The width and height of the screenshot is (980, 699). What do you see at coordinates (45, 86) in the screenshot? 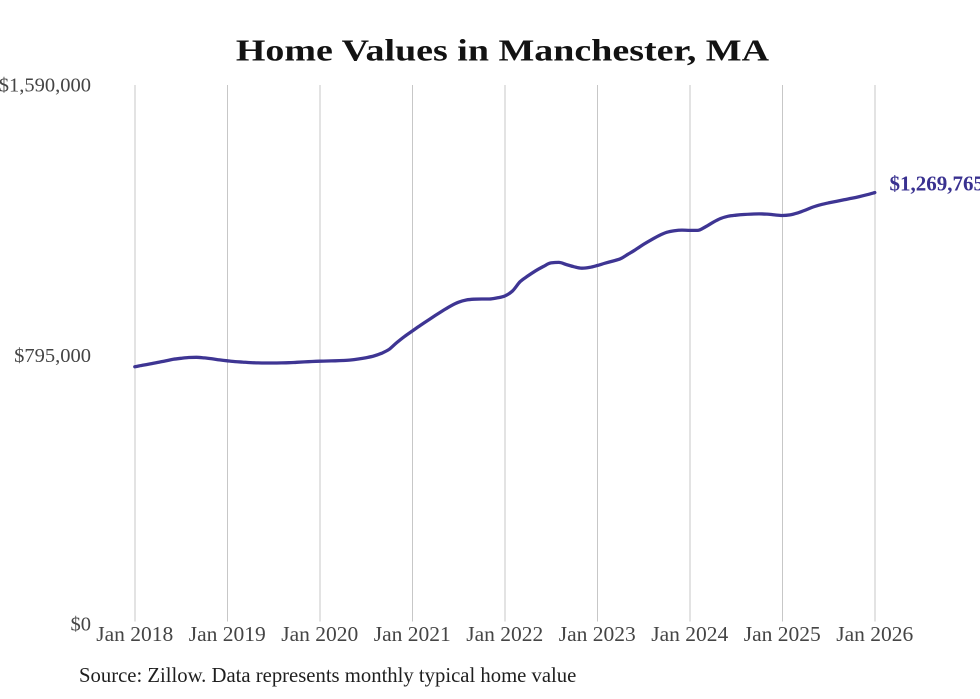
I see `svg-text: $1,590,000` at bounding box center [45, 86].